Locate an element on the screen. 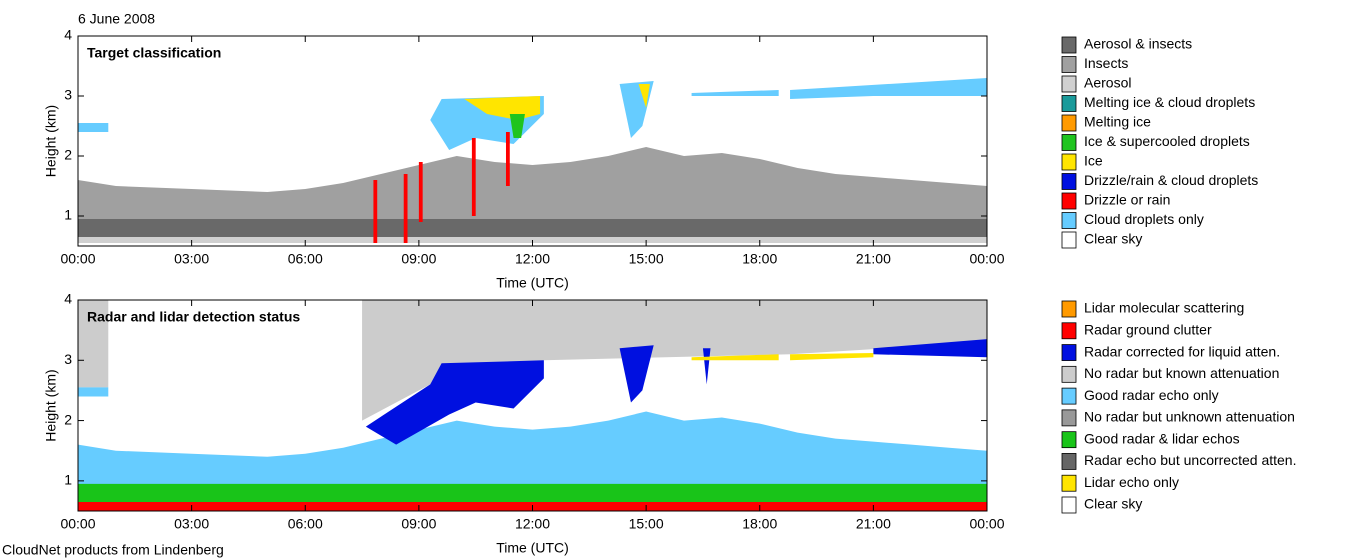  legend-label: Drizzle/rain & cloud droplets is located at coordinates (1171, 180).